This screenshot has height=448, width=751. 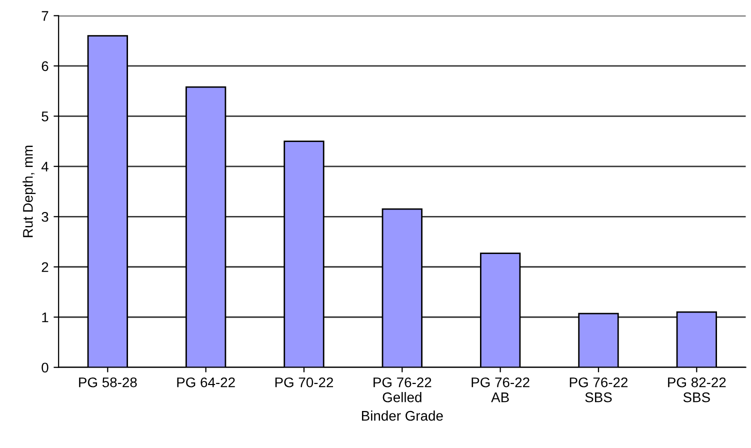 What do you see at coordinates (599, 389) in the screenshot?
I see `x-tick-label: PG 76-22 SBS` at bounding box center [599, 389].